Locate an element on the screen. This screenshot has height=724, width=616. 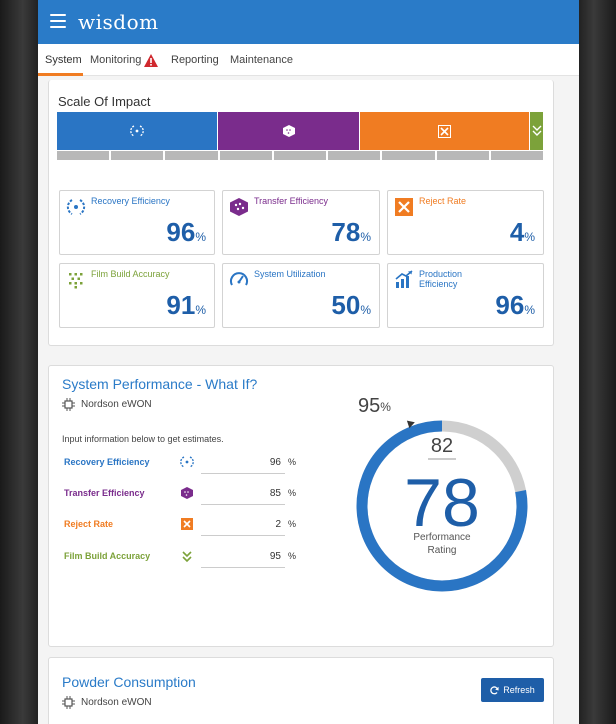
metric-reject-rate: Reject Rate 4% is located at coordinates (465, 222).